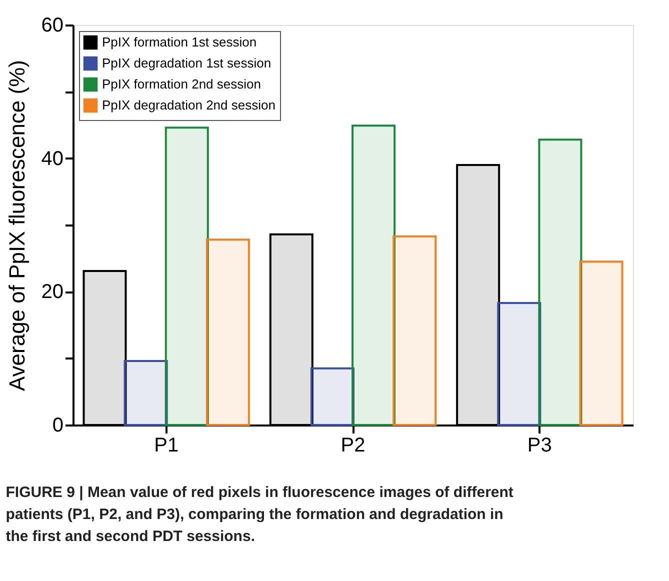  I want to click on legend-label: PpIX degradation 2nd session, so click(189, 105).